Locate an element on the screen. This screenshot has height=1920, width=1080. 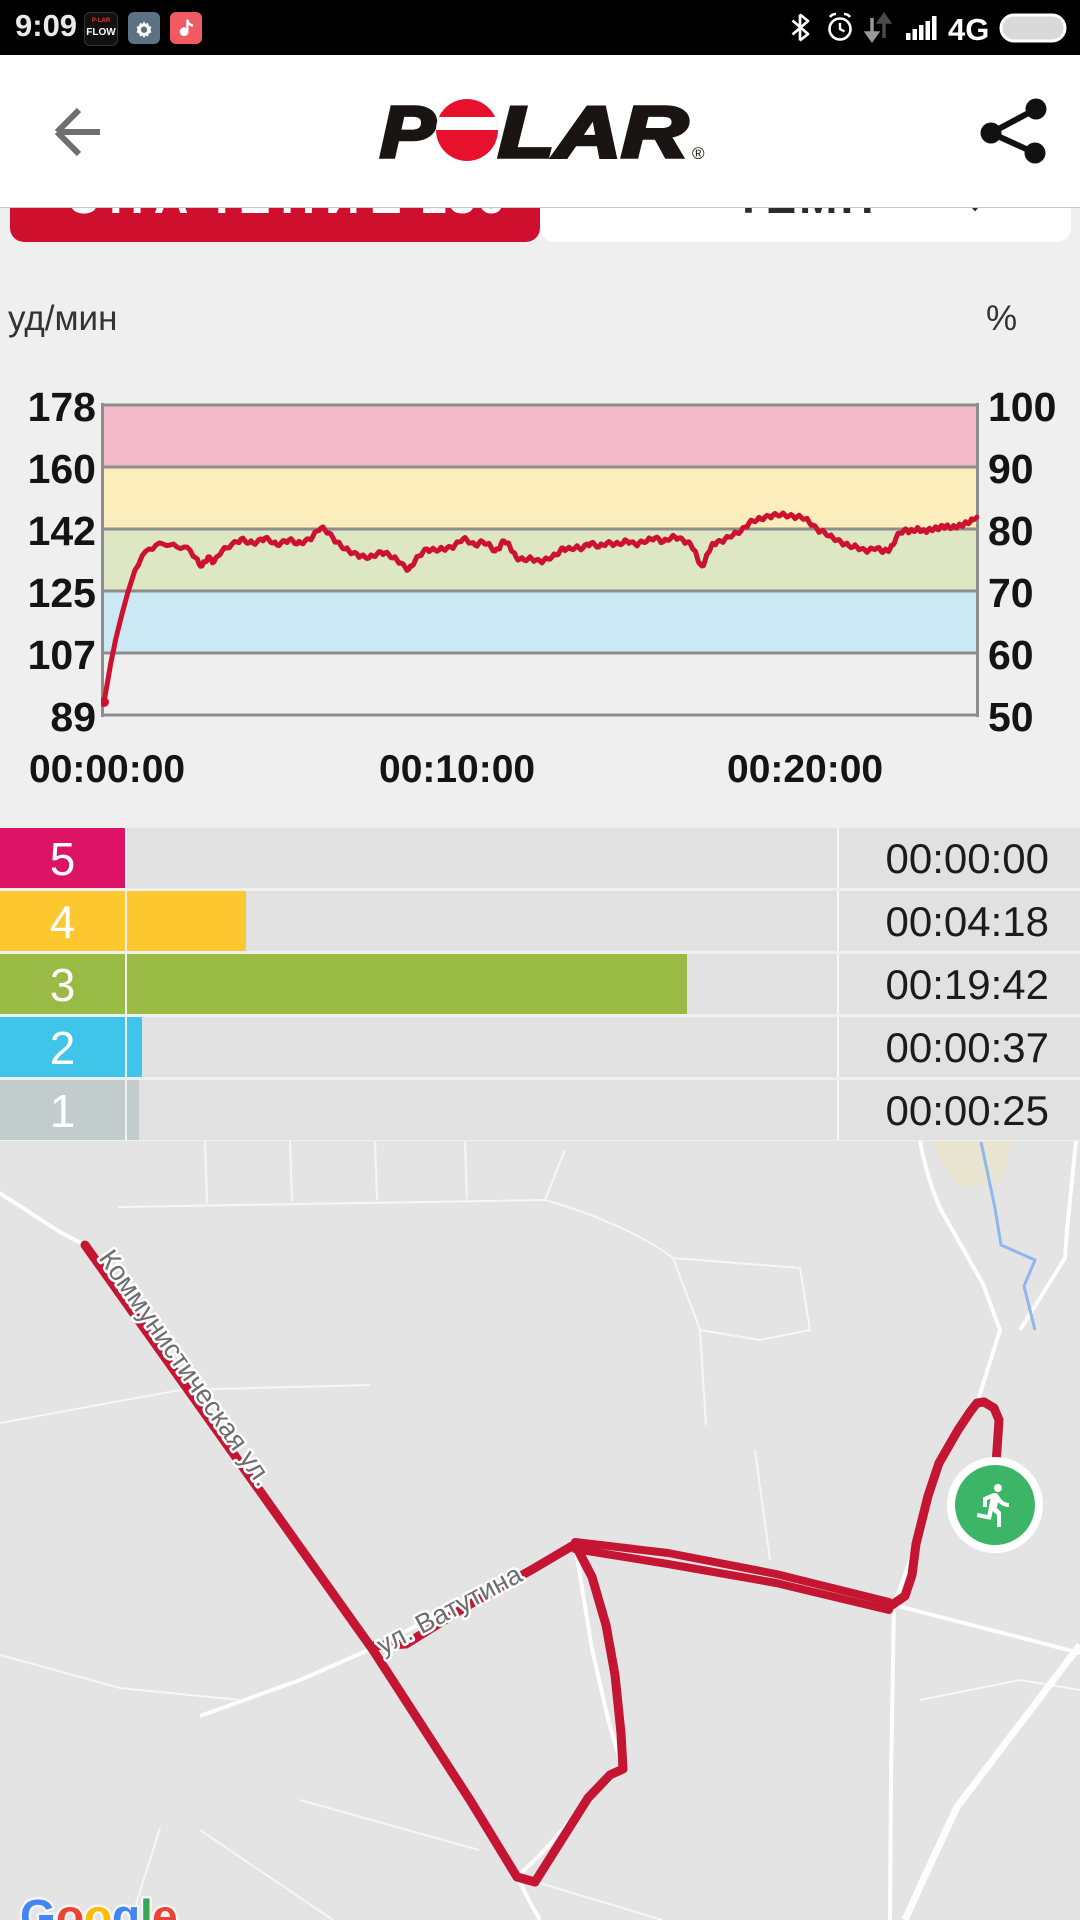
svg-text: l is located at coordinates (146, 1905).